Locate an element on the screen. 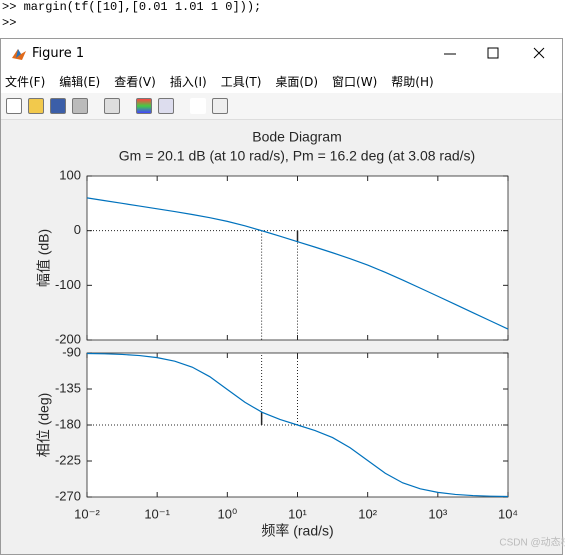 The image size is (565, 555). pointer-button is located at coordinates (198, 106).